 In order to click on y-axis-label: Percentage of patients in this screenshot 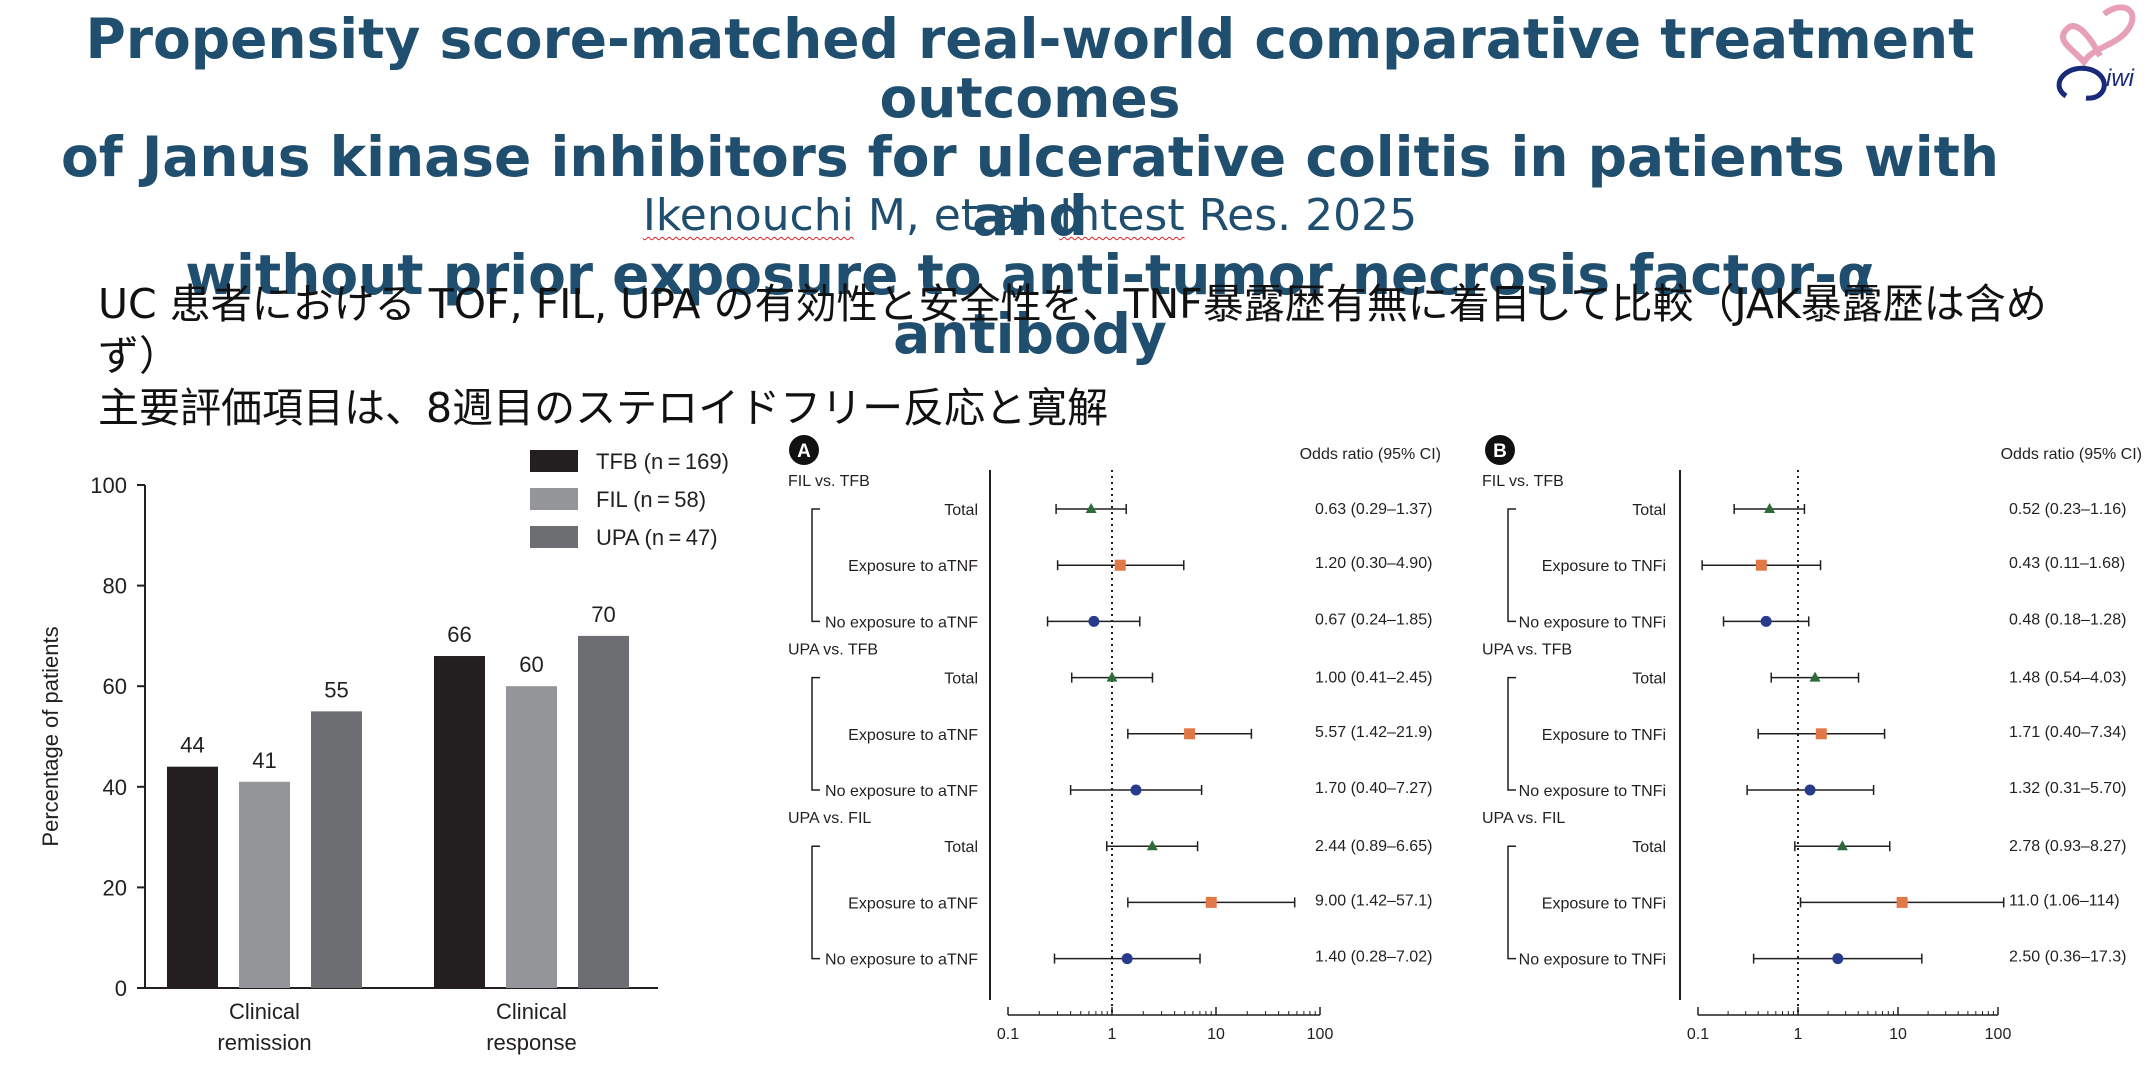, I will do `click(50, 736)`.